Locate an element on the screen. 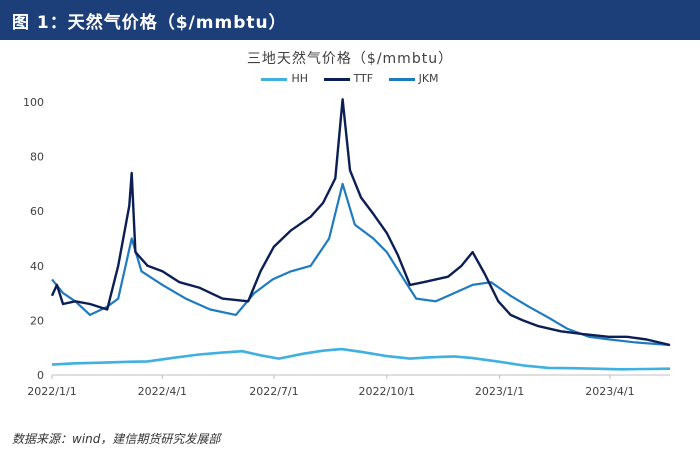 This screenshot has height=451, width=700. figure-title: 图 1：天然气价格（$/mmbtu） is located at coordinates (149, 23).